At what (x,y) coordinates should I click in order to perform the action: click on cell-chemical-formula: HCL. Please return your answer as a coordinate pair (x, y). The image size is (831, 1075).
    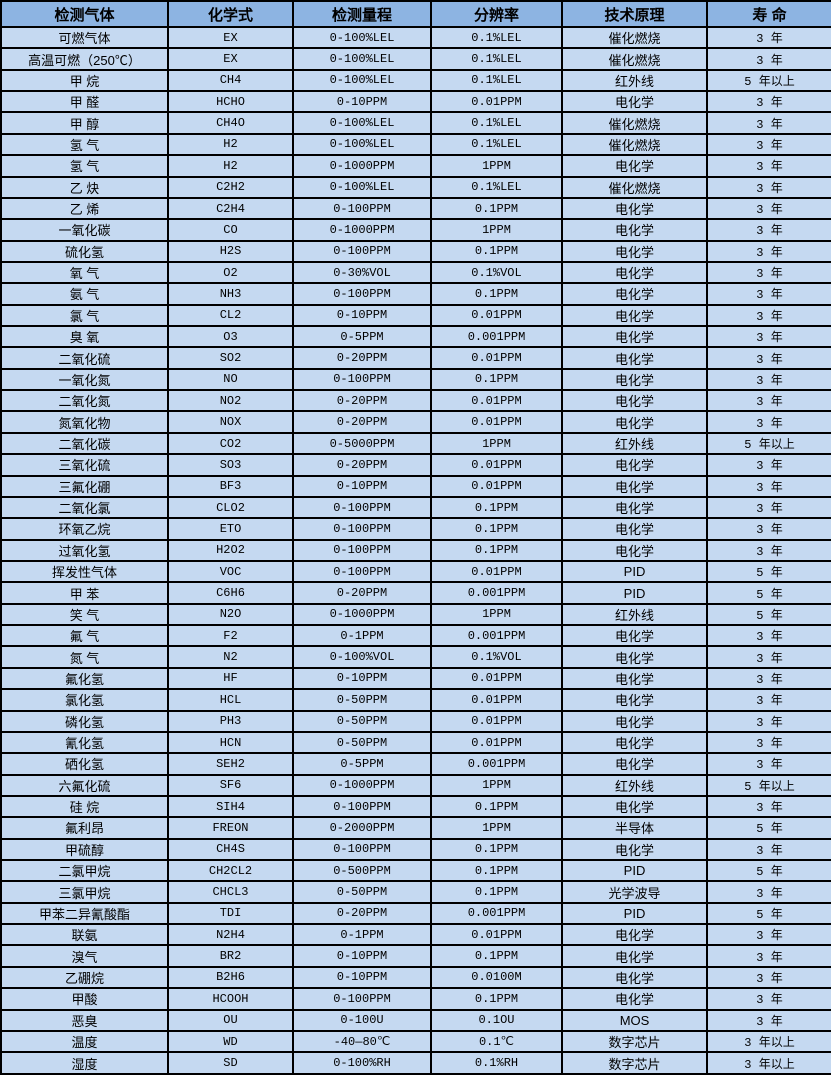
    Looking at the image, I should click on (230, 700).